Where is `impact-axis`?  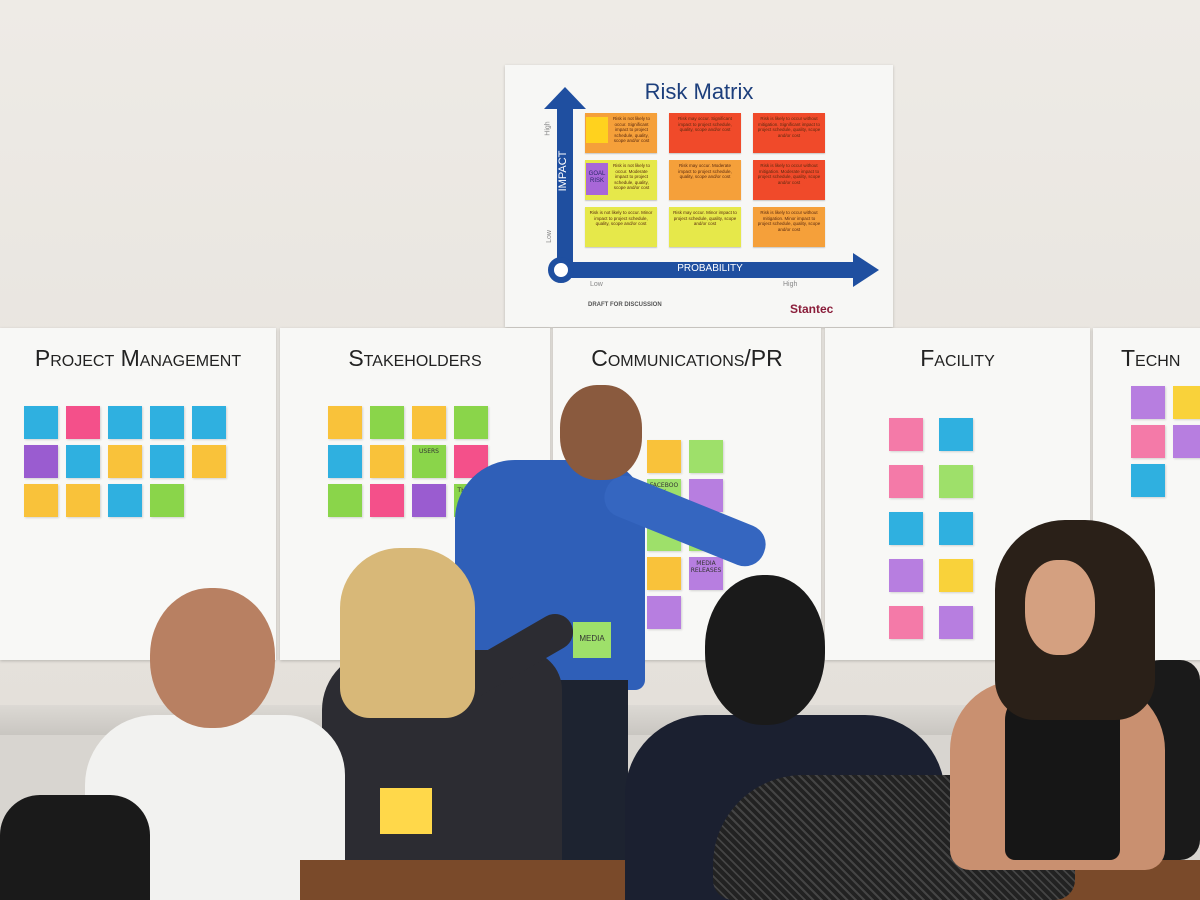
impact-axis is located at coordinates (565, 189).